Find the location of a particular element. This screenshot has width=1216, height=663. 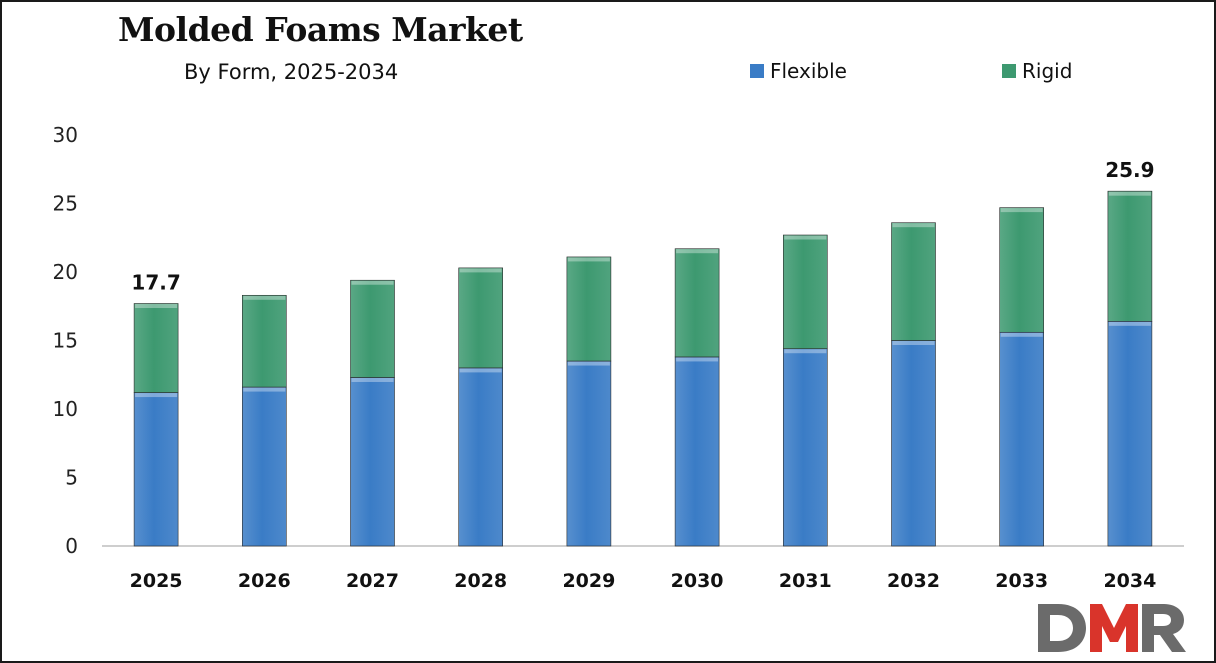

bar-rigid-2026 is located at coordinates (264, 341).